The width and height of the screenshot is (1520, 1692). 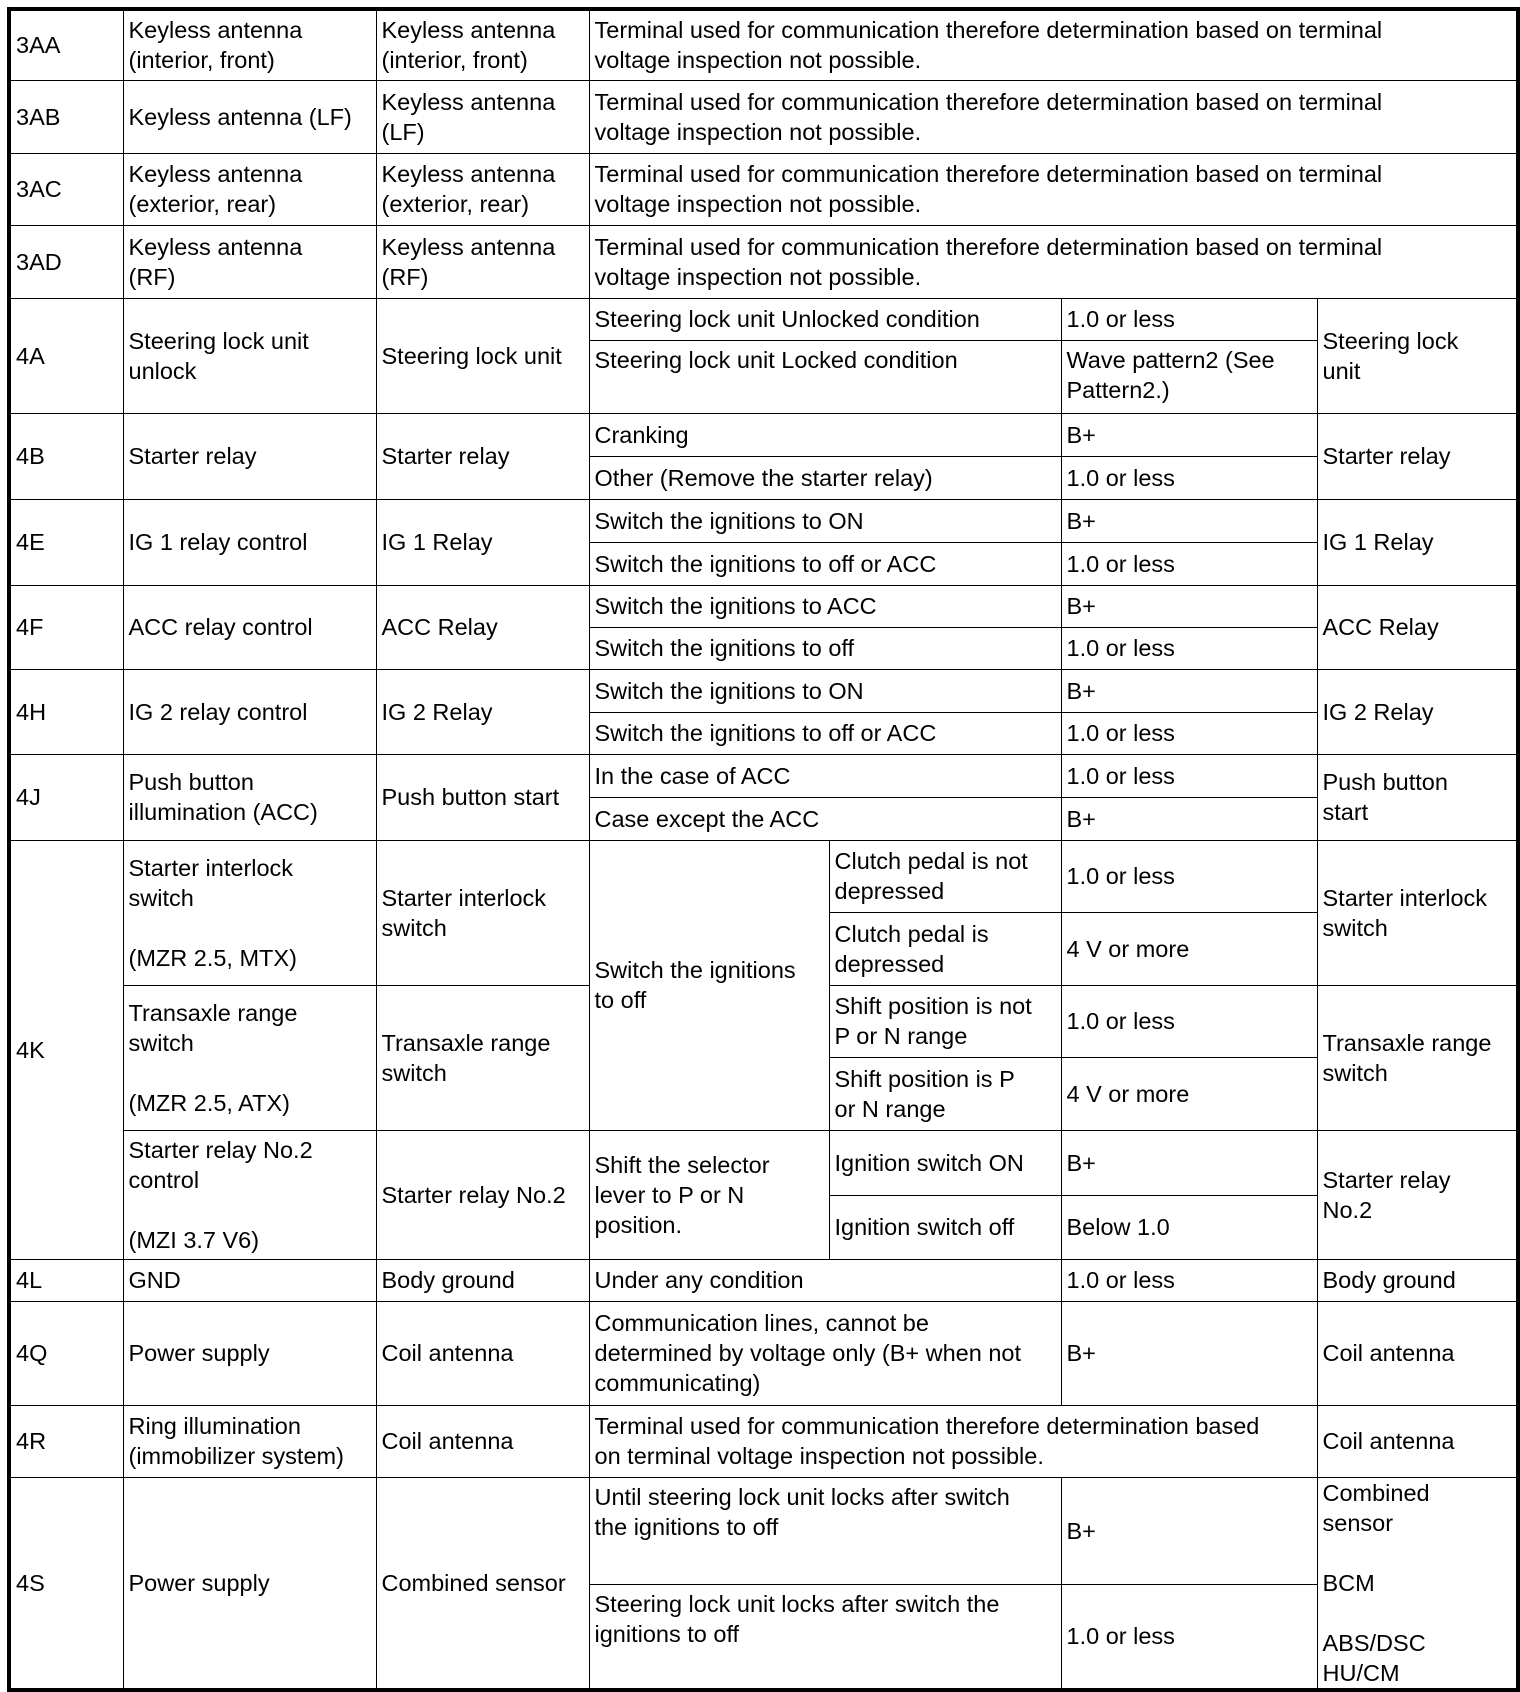 What do you see at coordinates (66, 1583) in the screenshot?
I see `terminal-cell: 4S` at bounding box center [66, 1583].